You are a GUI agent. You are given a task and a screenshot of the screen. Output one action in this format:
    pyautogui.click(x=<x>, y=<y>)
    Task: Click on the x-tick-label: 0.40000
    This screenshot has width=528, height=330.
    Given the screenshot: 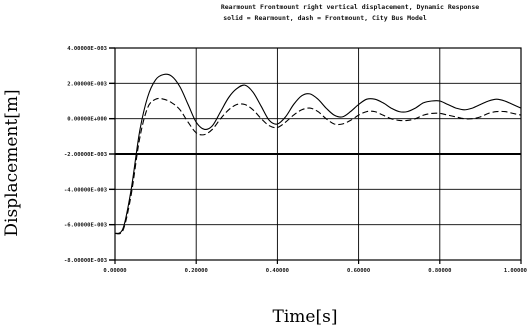 What is the action you would take?
    pyautogui.click(x=277, y=271)
    